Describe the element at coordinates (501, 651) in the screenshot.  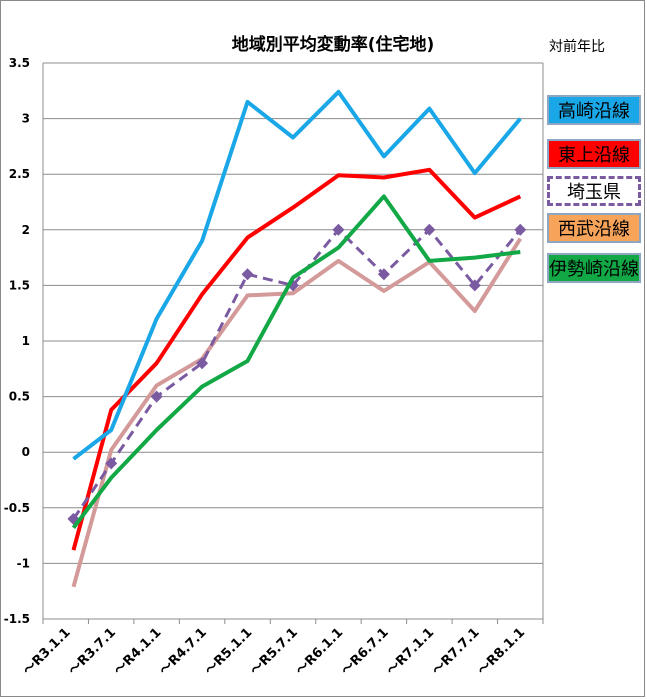
I see `x-tick-label: ～R8.1.1` at that location.